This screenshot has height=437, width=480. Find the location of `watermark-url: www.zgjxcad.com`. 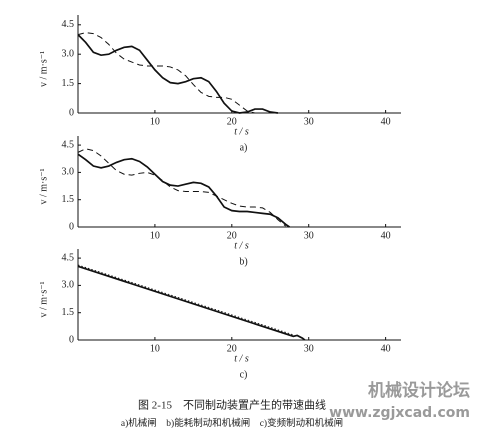

watermark-url: www.zgjxcad.com is located at coordinates (399, 413).